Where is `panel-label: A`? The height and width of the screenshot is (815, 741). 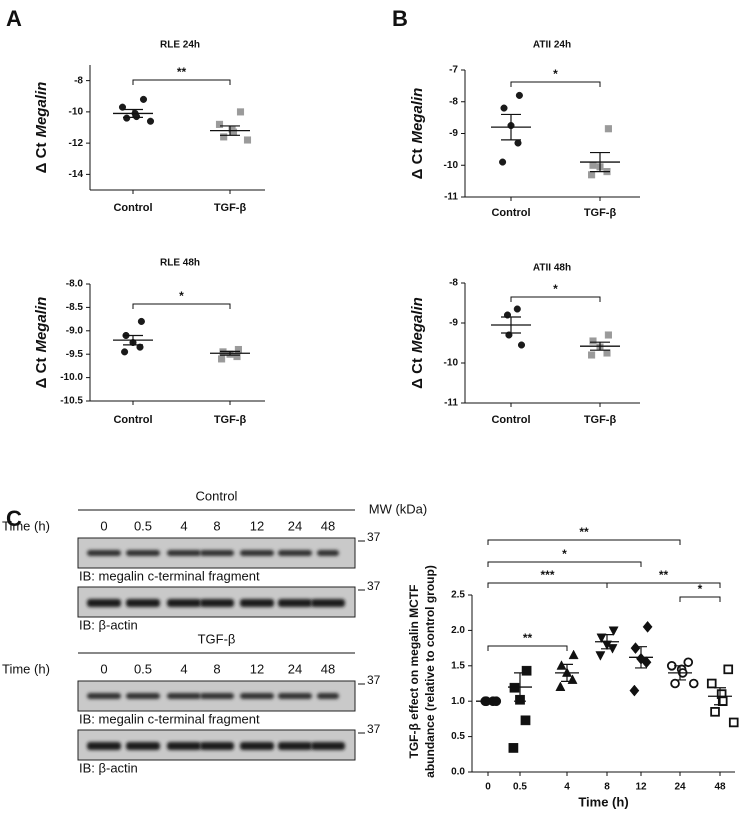 panel-label: A is located at coordinates (14, 18).